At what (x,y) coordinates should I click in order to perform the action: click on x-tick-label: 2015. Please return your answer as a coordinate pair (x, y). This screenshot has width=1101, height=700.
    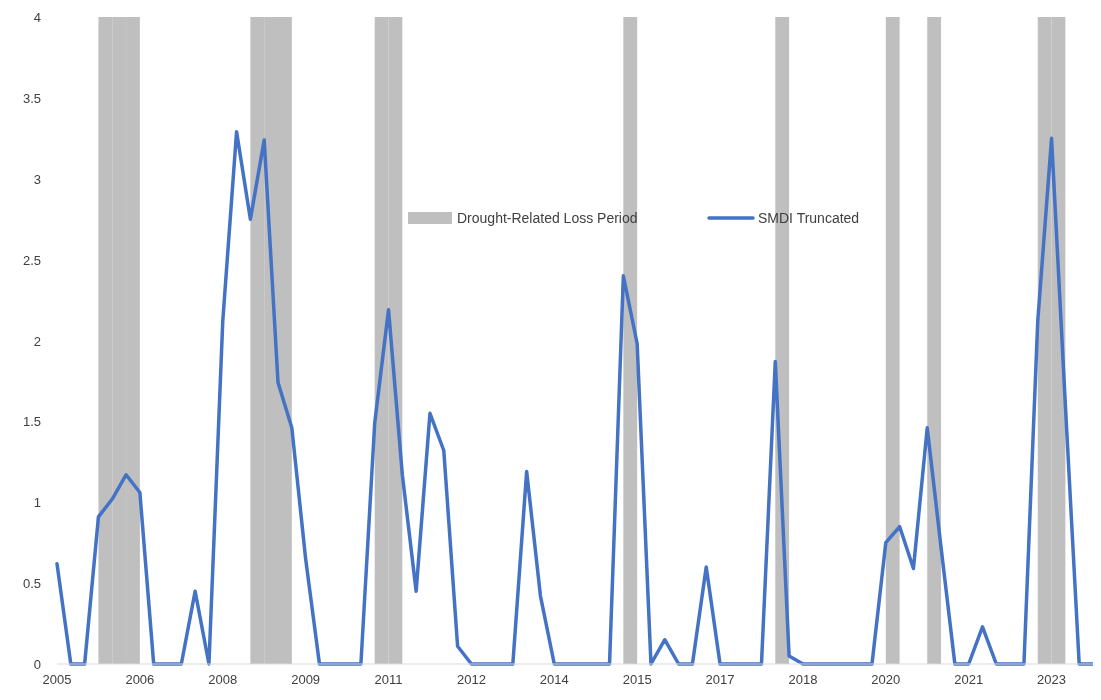
    Looking at the image, I should click on (637, 679).